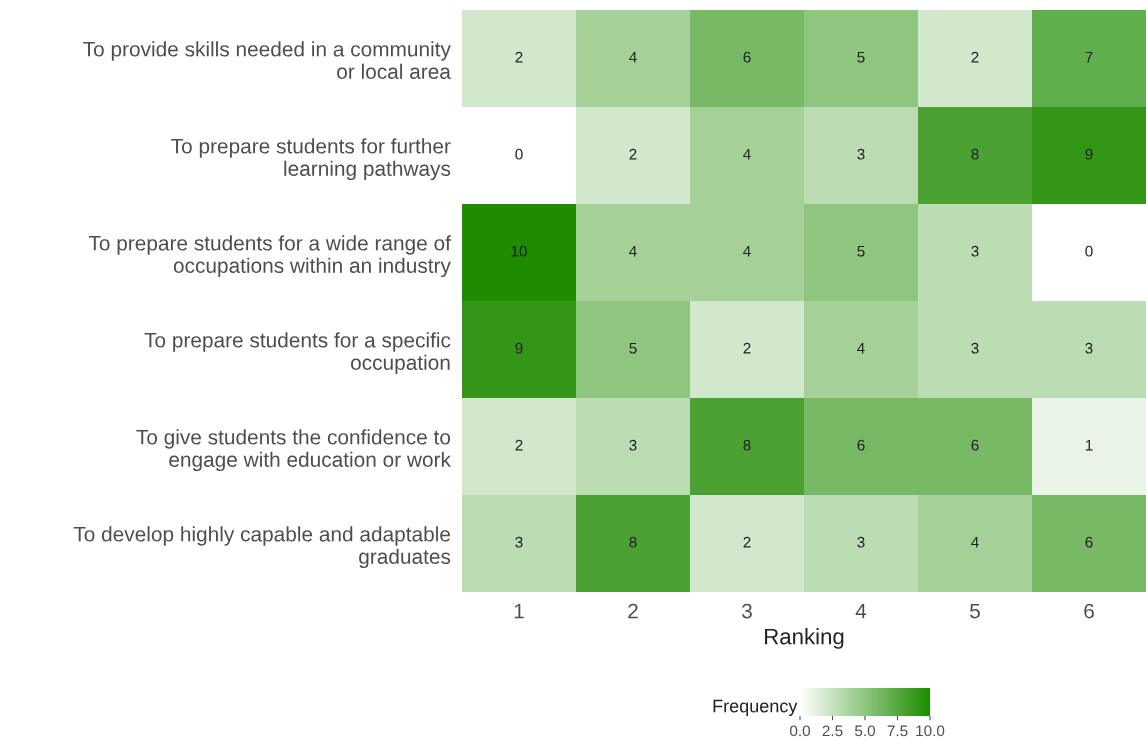  Describe the element at coordinates (519, 611) in the screenshot. I see `x-tick-label: 1` at that location.